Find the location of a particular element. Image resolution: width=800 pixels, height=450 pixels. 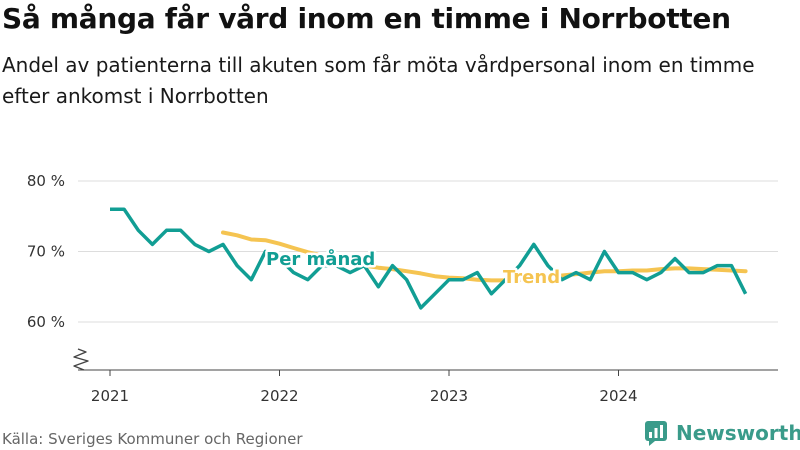

series-label-per-manad: Per månad is located at coordinates (320, 259).